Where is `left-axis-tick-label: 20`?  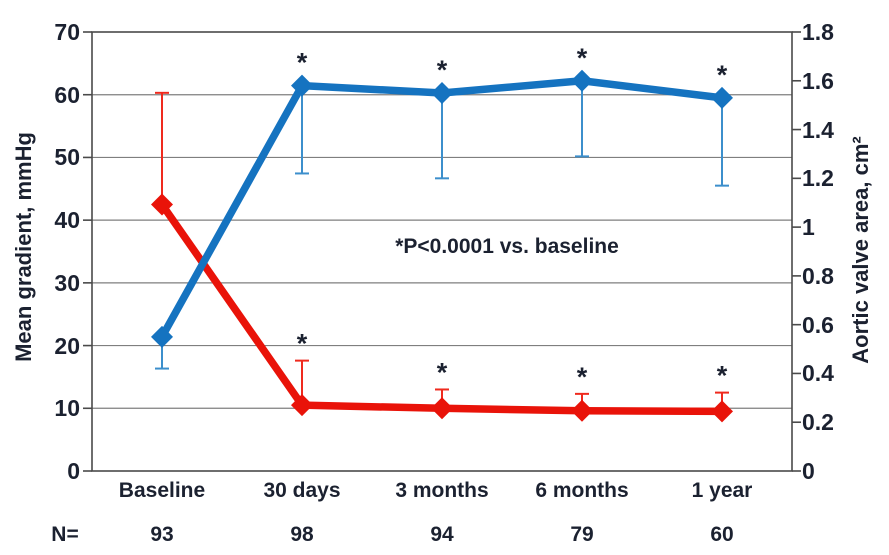 left-axis-tick-label: 20 is located at coordinates (67, 345).